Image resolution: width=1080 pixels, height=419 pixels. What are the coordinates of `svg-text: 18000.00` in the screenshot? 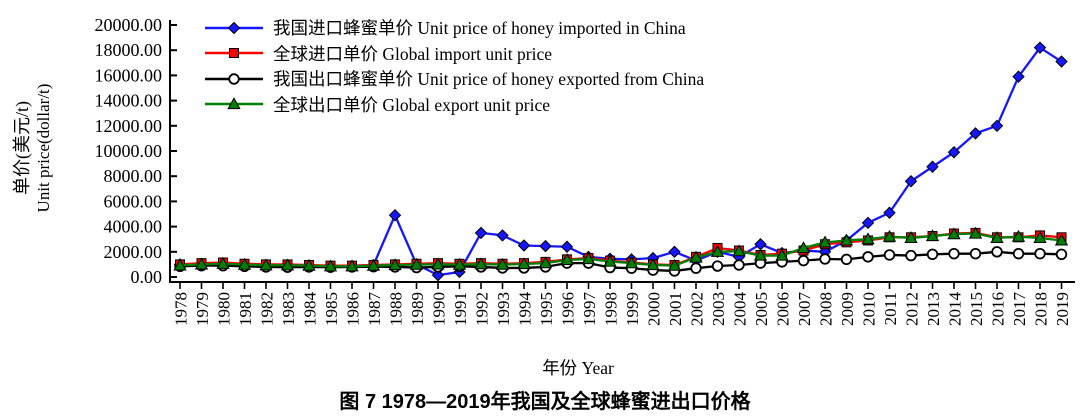 It's located at (129, 50).